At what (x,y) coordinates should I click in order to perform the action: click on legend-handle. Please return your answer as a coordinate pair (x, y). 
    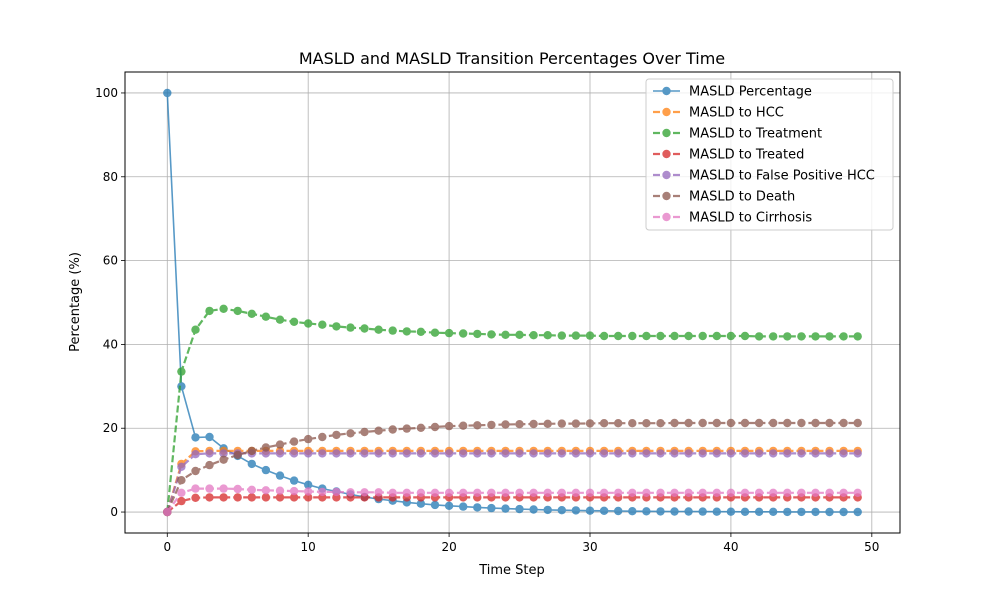
    Looking at the image, I should click on (666, 91).